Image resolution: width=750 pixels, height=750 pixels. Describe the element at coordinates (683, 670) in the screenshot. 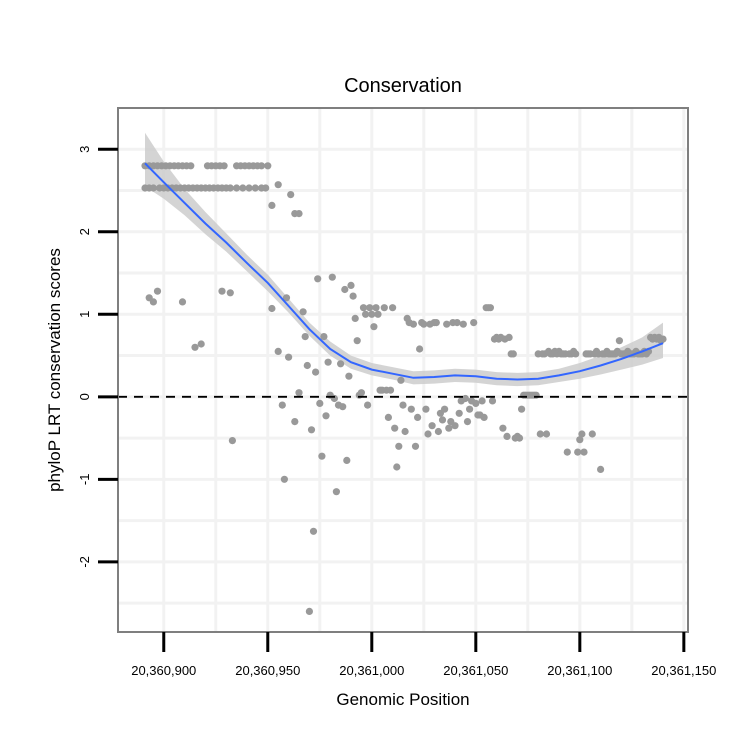

I see `x-tick-label: 20,361,150` at that location.